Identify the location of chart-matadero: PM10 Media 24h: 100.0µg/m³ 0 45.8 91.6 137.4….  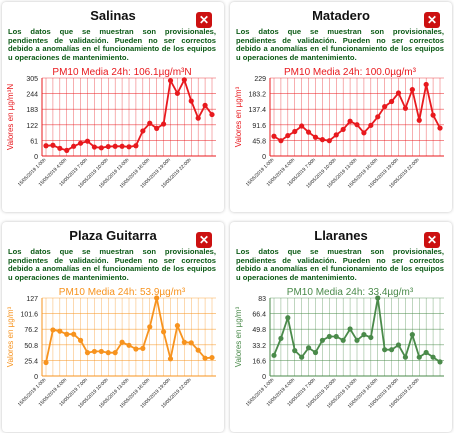
(339, 128).